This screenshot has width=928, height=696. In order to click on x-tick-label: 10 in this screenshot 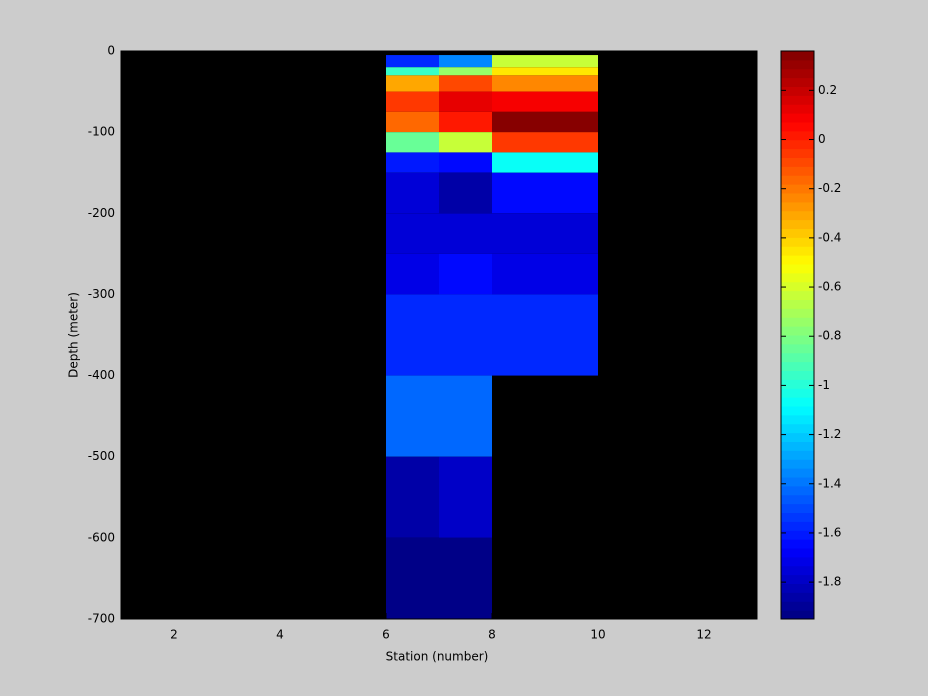, I will do `click(597, 635)`.